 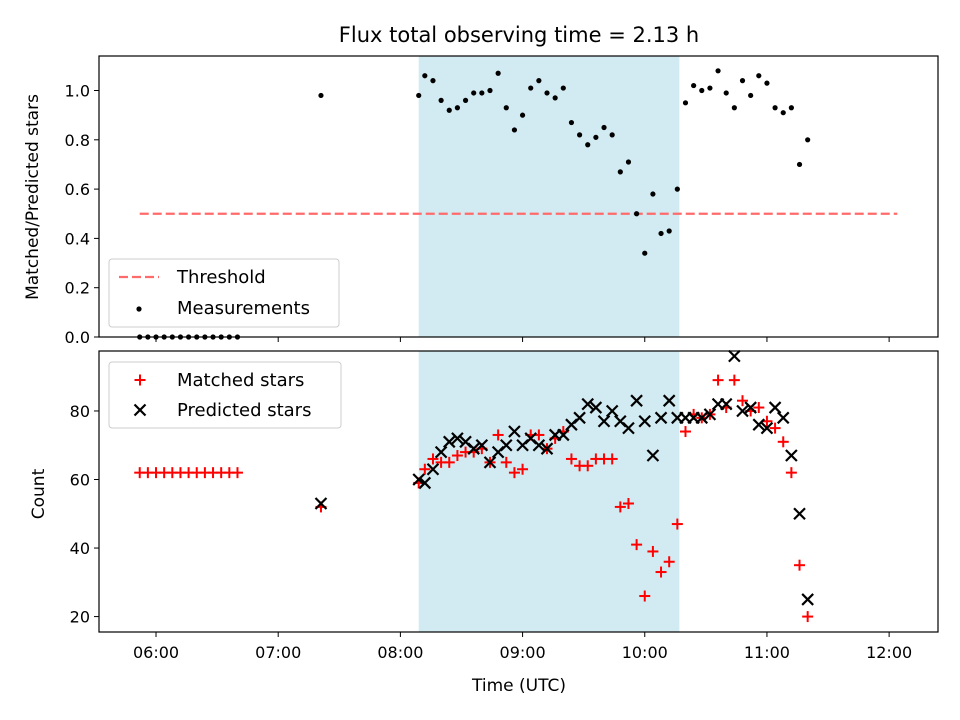 I want to click on top-highlight-span, so click(x=549, y=196).